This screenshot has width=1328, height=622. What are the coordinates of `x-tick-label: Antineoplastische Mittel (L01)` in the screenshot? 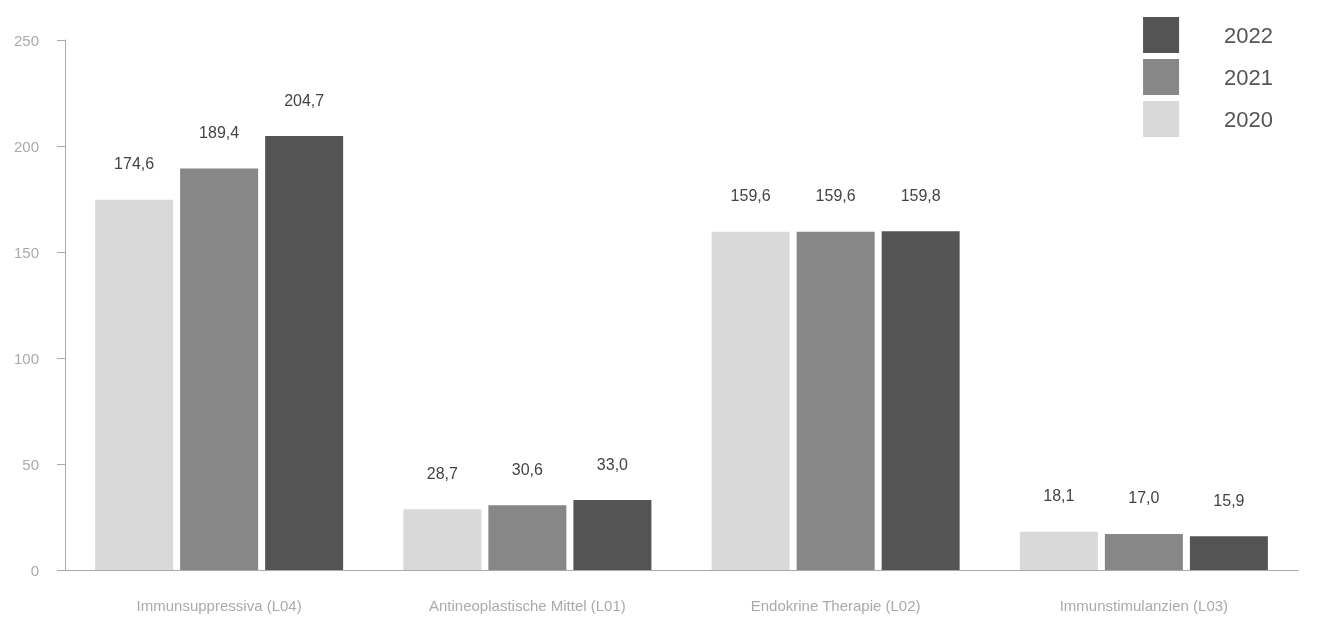 It's located at (527, 605).